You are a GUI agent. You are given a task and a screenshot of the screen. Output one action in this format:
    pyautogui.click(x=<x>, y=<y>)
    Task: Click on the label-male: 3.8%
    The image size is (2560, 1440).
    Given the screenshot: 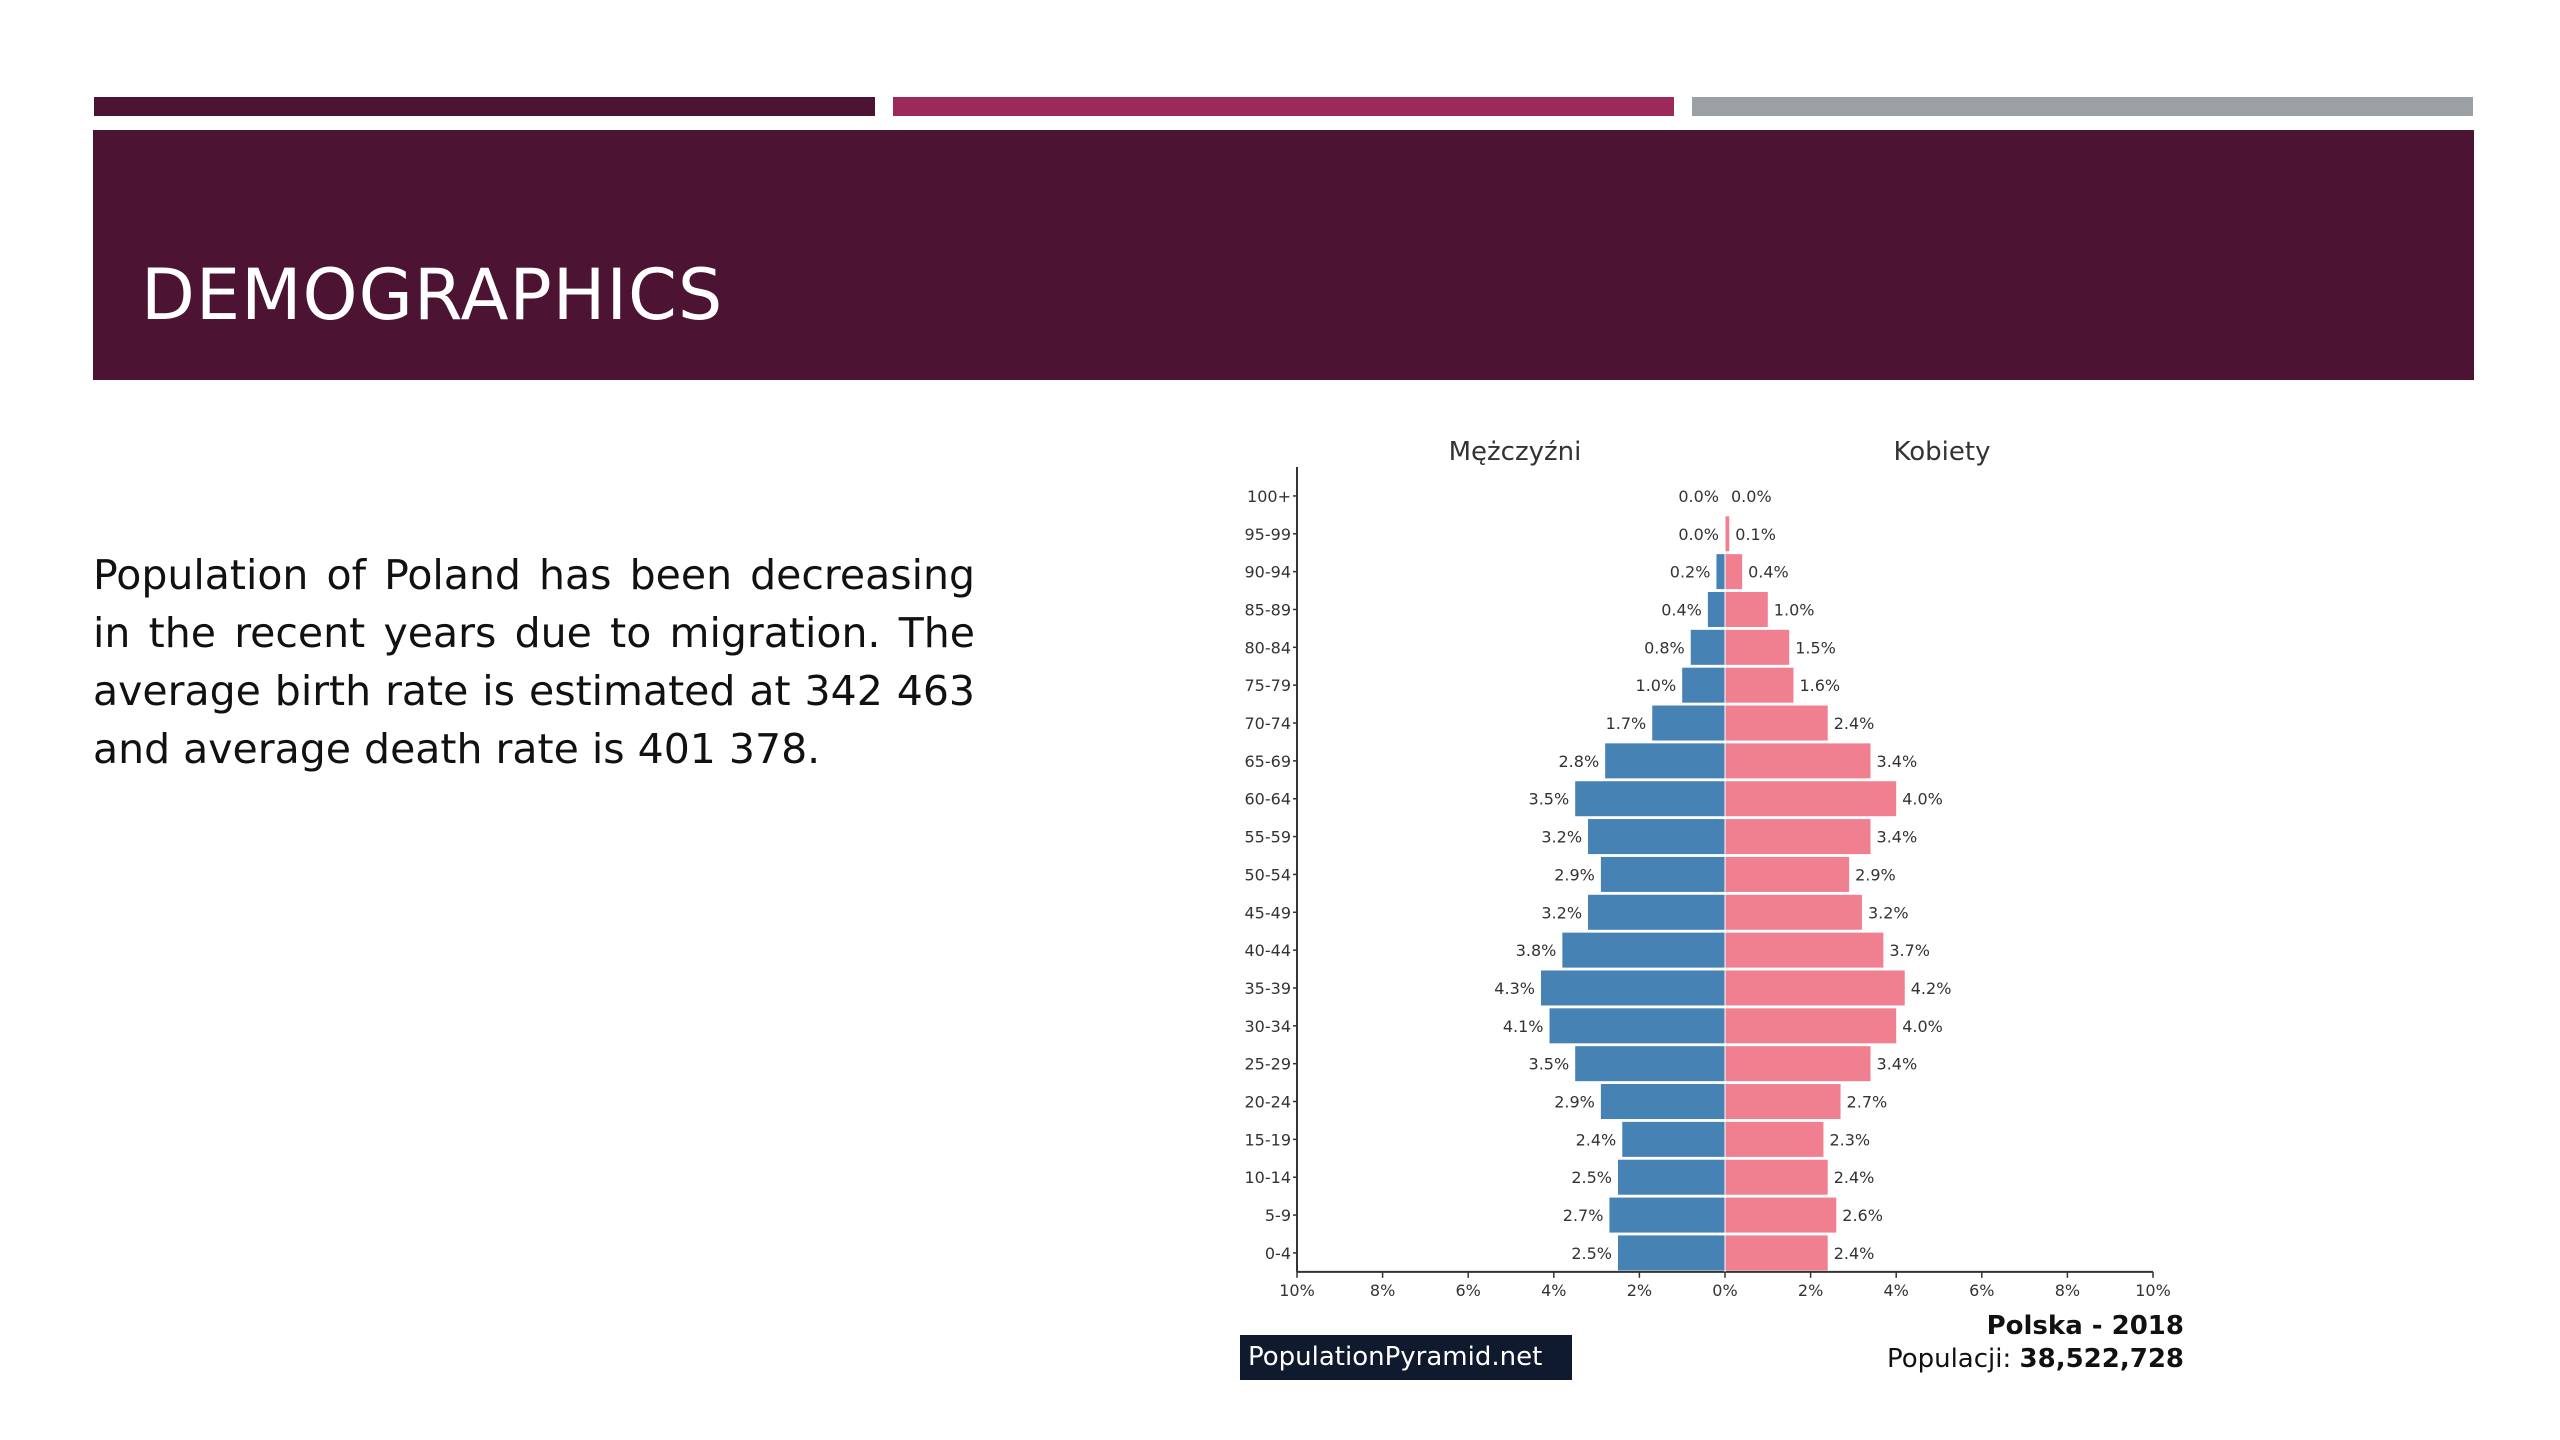 What is the action you would take?
    pyautogui.click(x=1536, y=950)
    